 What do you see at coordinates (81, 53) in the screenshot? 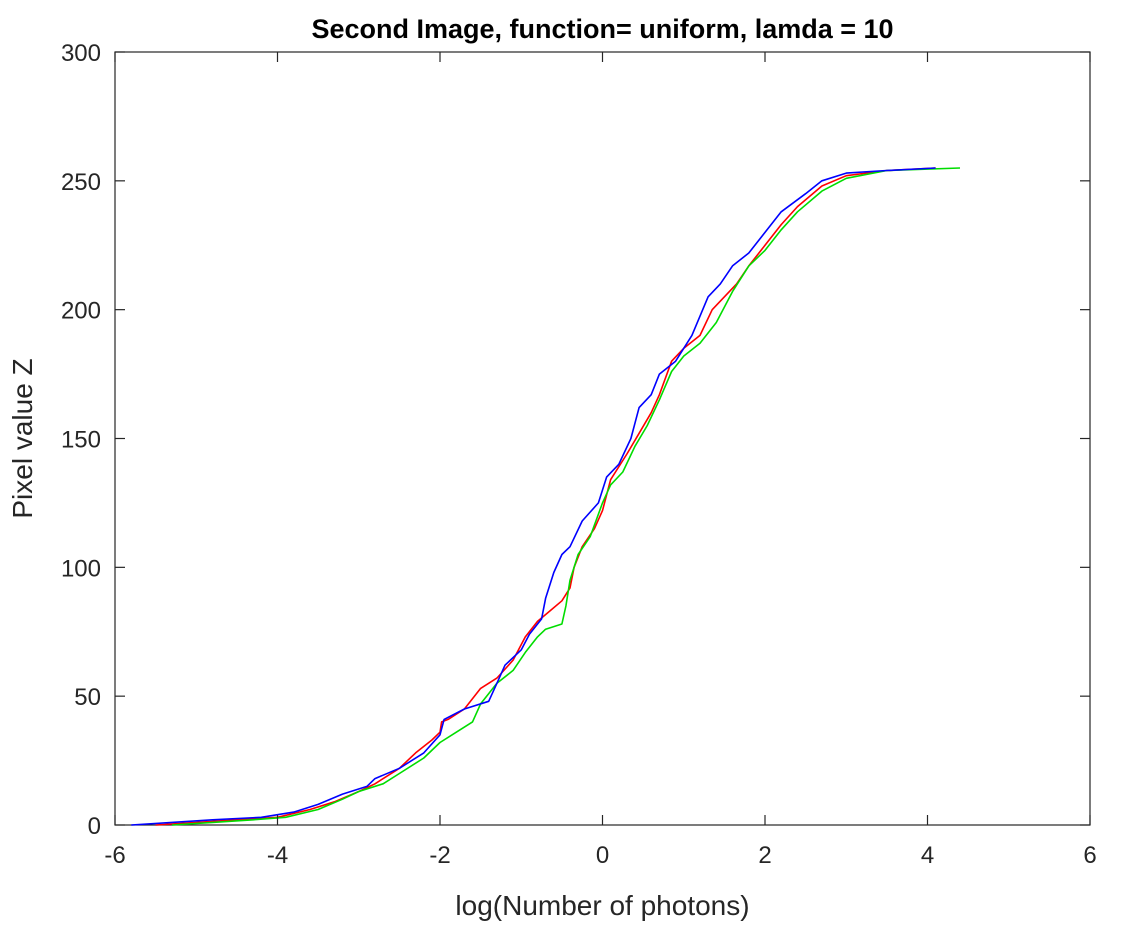
I see `y-tick-label: 300` at bounding box center [81, 53].